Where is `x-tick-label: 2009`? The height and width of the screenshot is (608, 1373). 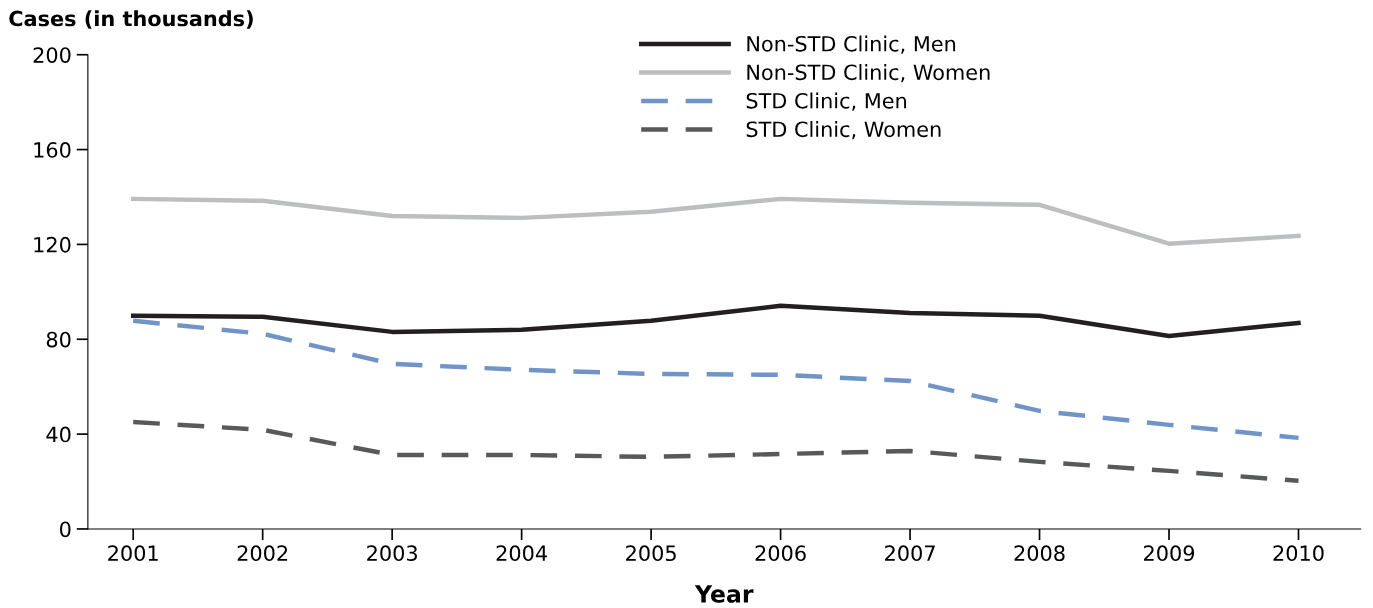 x-tick-label: 2009 is located at coordinates (1169, 553).